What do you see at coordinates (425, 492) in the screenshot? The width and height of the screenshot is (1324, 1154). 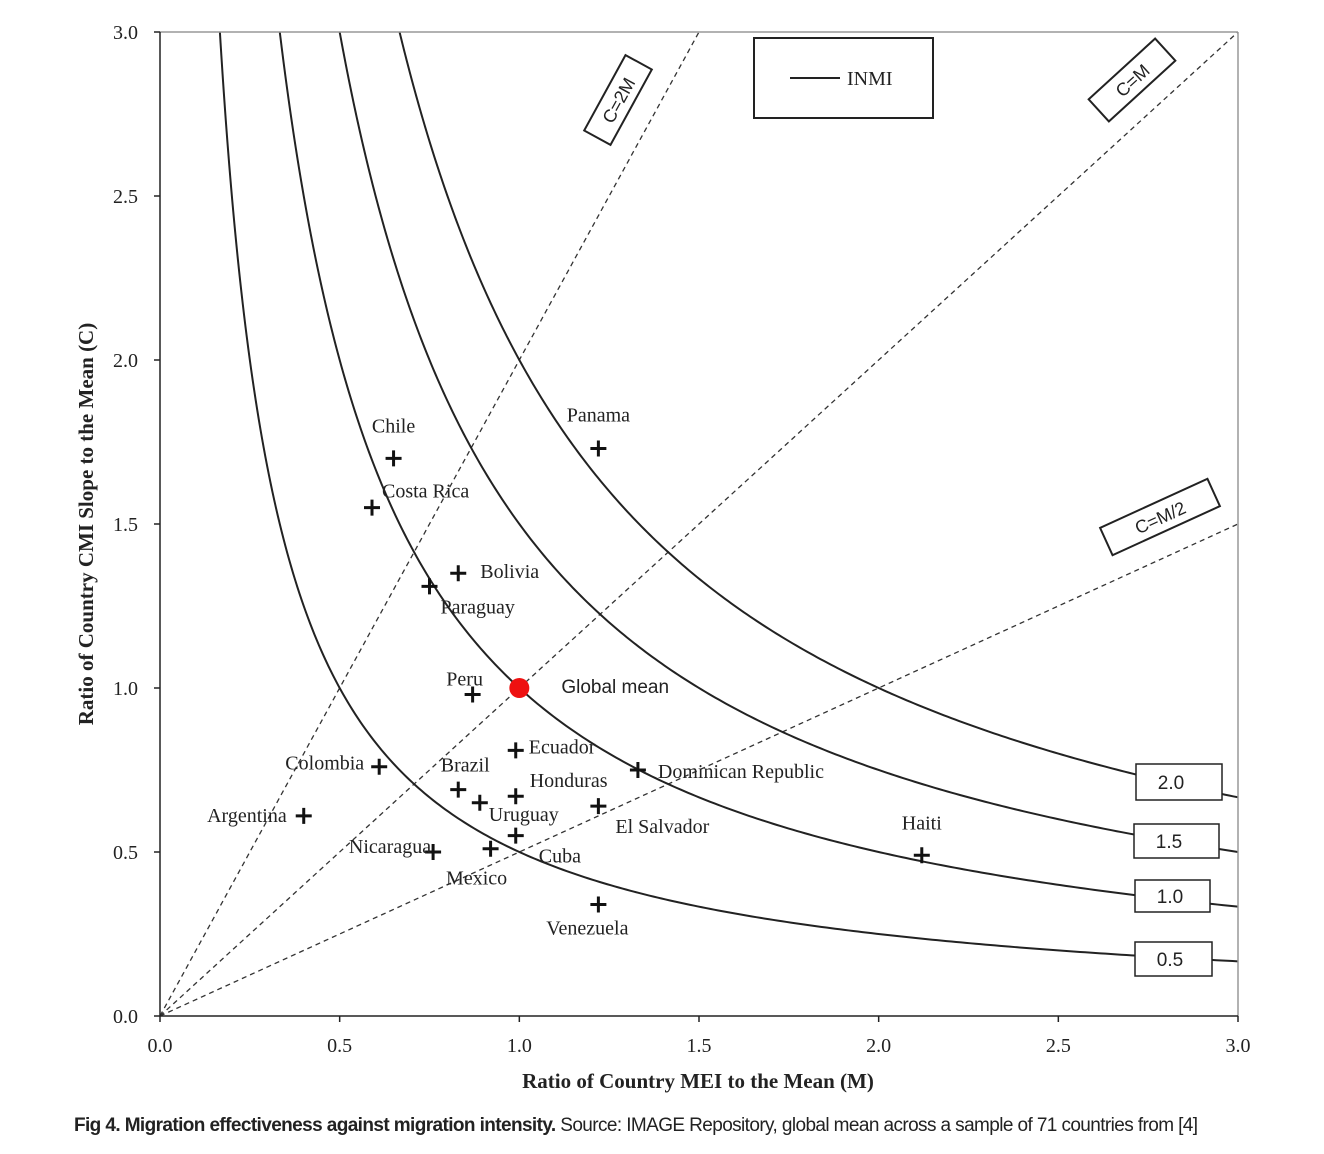 I see `point-label: Costa Rica` at bounding box center [425, 492].